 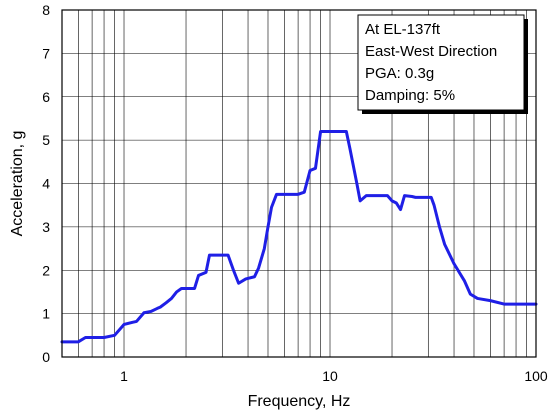 What do you see at coordinates (124, 376) in the screenshot?
I see `x-tick-label: 1` at bounding box center [124, 376].